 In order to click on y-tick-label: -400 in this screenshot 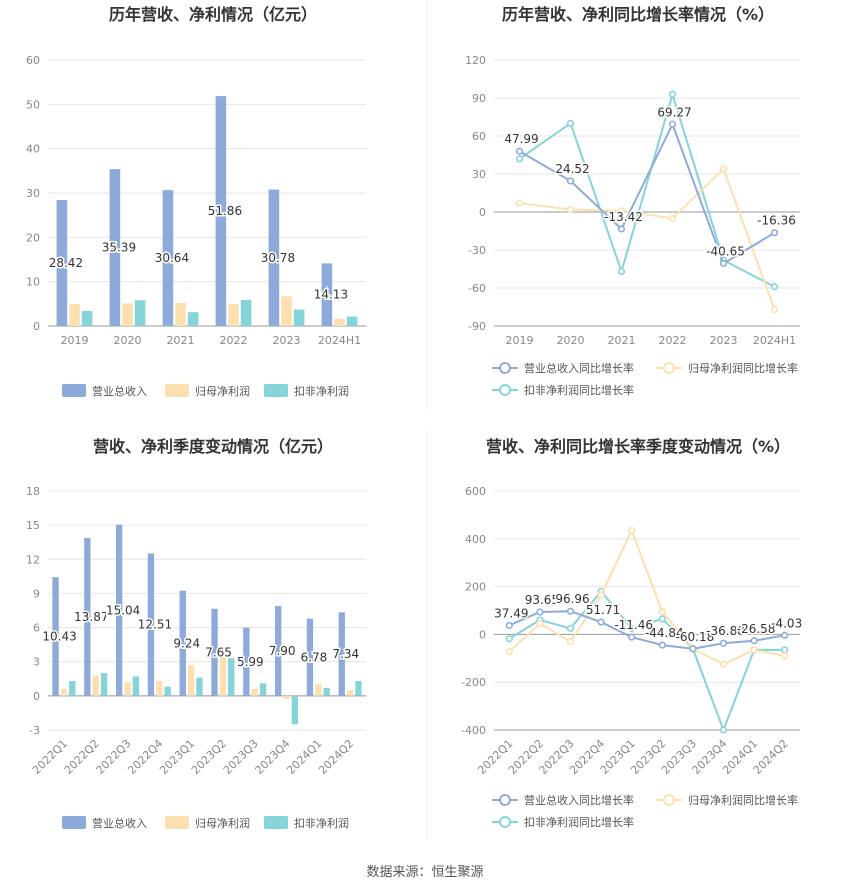, I will do `click(473, 730)`.